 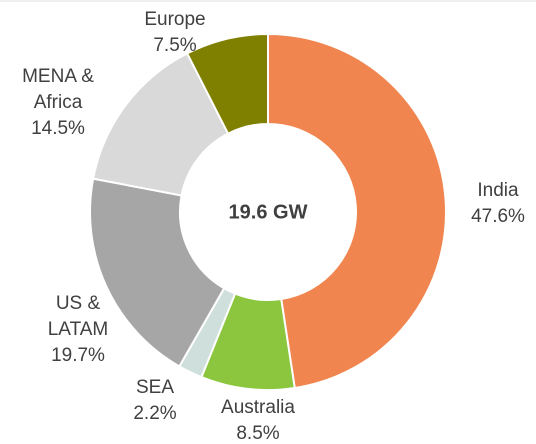 What do you see at coordinates (175, 19) in the screenshot?
I see `category-label: Europe` at bounding box center [175, 19].